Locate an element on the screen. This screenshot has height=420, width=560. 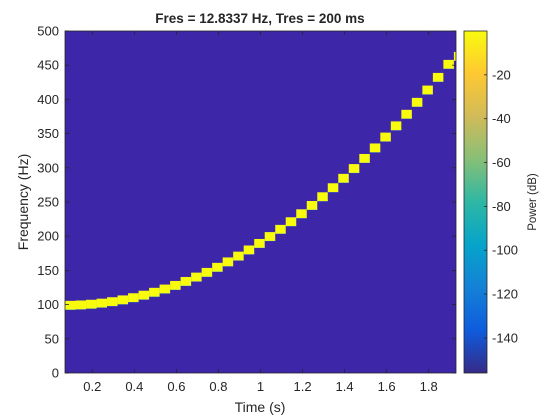
x-tick-label: 1.2 is located at coordinates (303, 386).